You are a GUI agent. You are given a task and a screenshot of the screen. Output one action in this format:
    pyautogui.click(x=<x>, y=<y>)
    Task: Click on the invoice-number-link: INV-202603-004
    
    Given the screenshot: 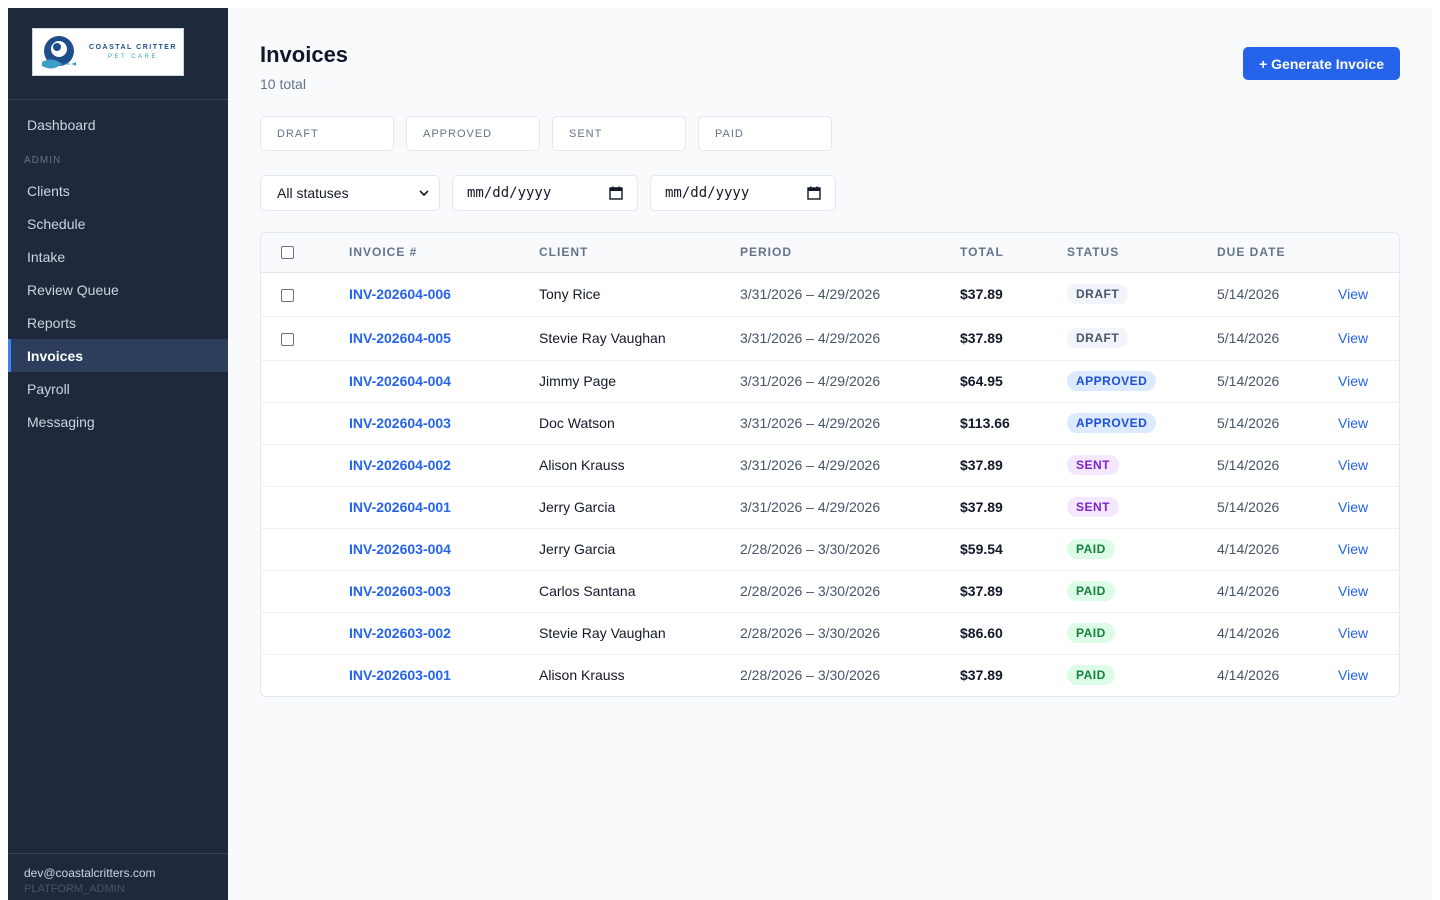 What is the action you would take?
    pyautogui.click(x=400, y=549)
    